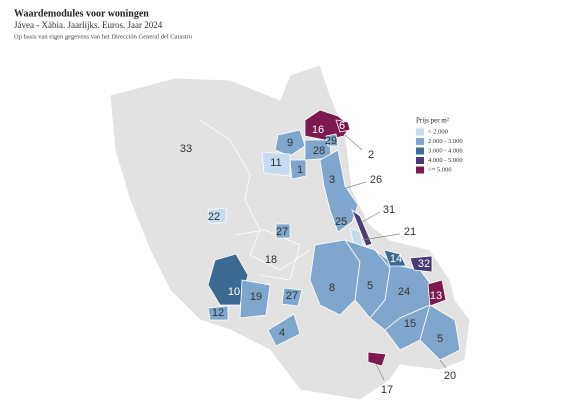 This screenshot has width=585, height=409. Describe the element at coordinates (332, 180) in the screenshot. I see `zone-label: 3` at that location.